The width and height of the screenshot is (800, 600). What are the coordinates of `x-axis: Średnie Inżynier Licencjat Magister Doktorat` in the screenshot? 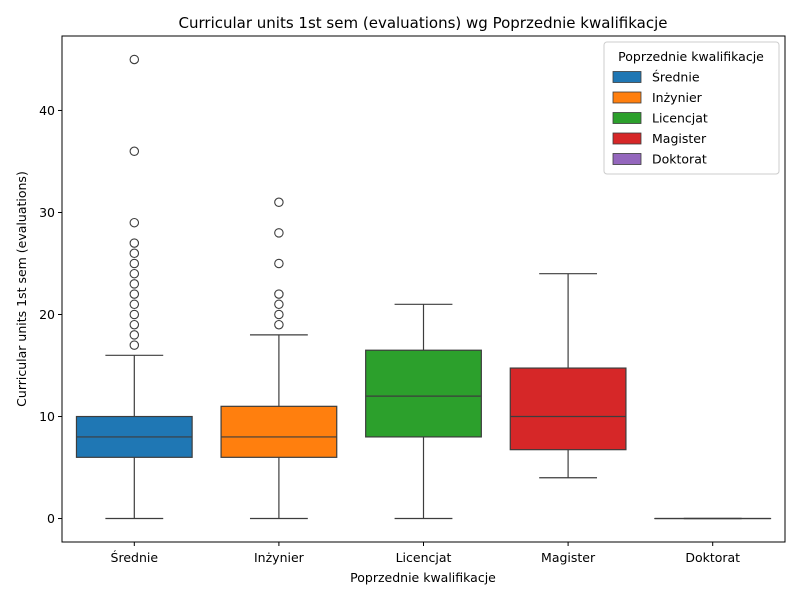 It's located at (425, 553).